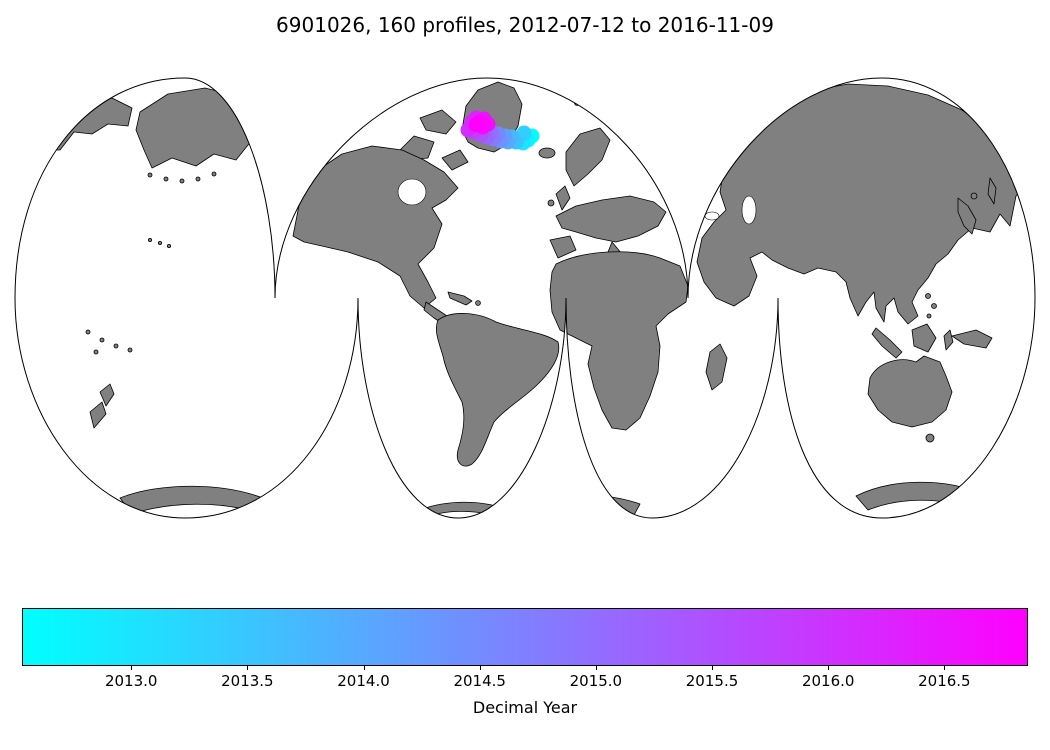 This screenshot has height=750, width=1050. Describe the element at coordinates (712, 681) in the screenshot. I see `colorbar-tick-label: 2015.5` at that location.